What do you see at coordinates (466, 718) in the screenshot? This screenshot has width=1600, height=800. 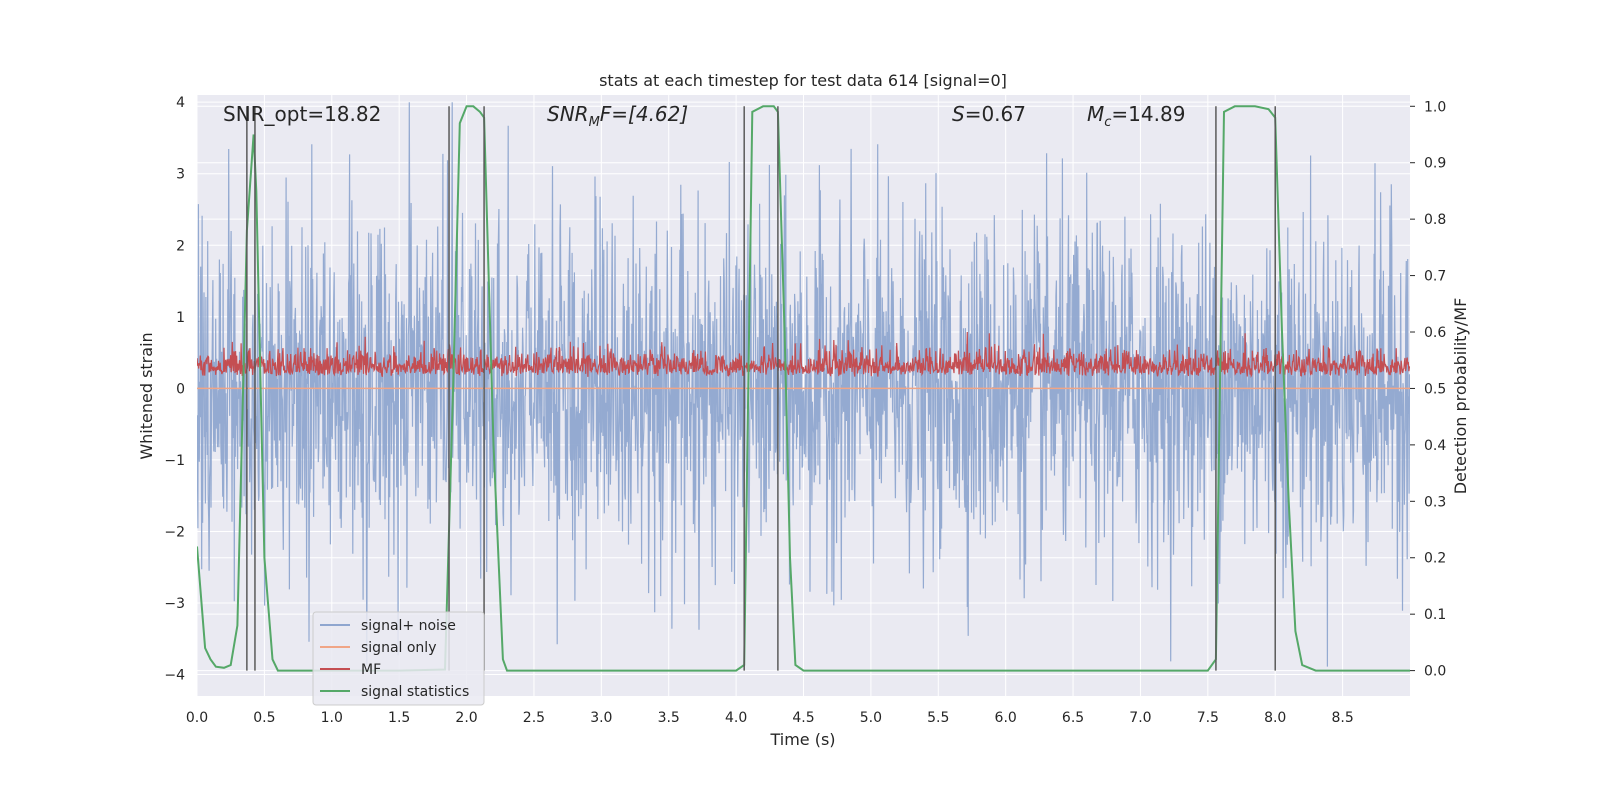 I see `x-tick-label: 2.0` at bounding box center [466, 718].